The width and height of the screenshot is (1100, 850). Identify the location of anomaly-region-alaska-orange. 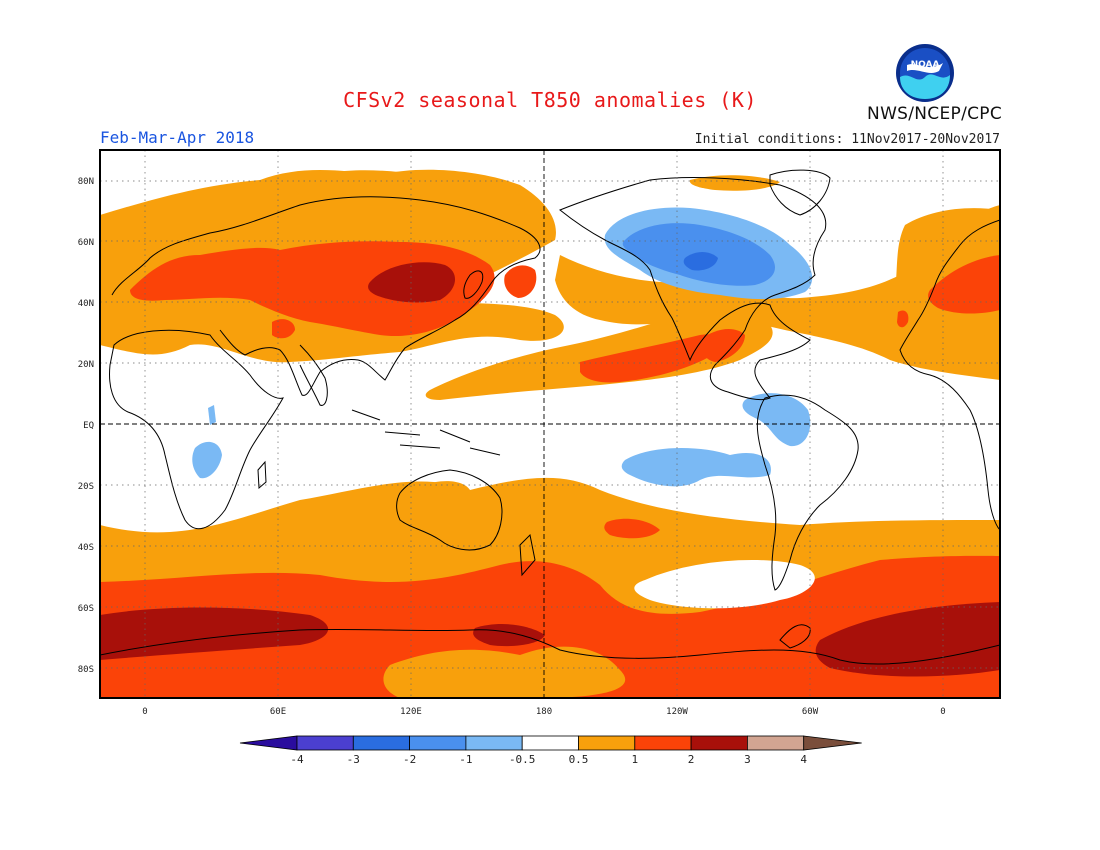
(734, 183).